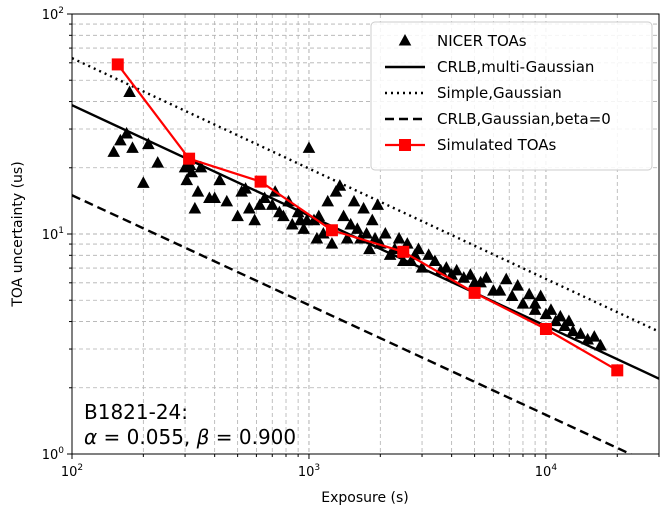 Image resolution: width=660 pixels, height=508 pixels. Describe the element at coordinates (203, 437) in the screenshot. I see `beta-symbol: β` at that location.